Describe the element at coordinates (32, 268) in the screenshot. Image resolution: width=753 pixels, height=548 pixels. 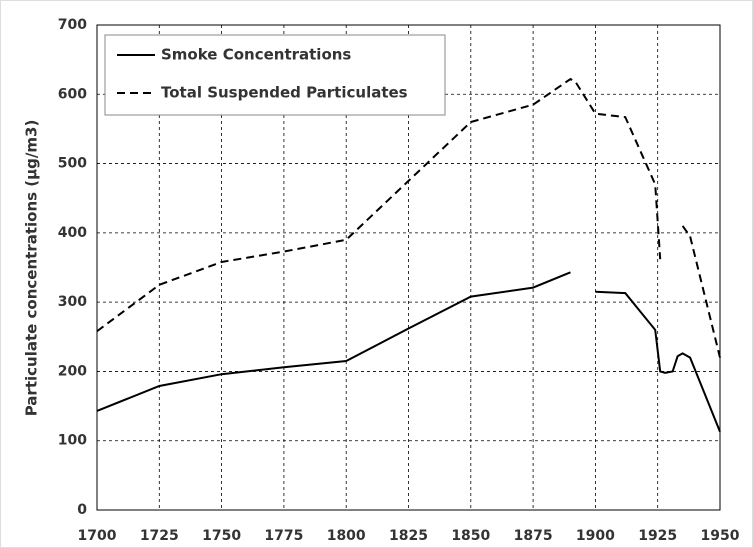
I see `y-axis-label: Particulate concentrations (µg/m3)` at that location.